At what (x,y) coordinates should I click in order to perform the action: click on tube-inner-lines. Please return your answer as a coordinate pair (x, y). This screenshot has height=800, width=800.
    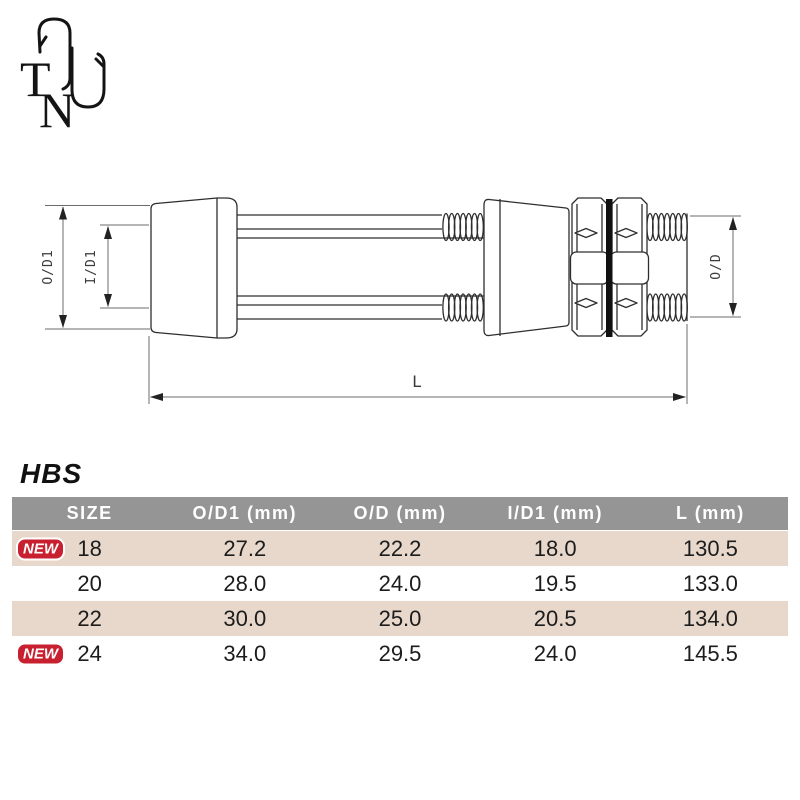
    Looking at the image, I should click on (360, 267).